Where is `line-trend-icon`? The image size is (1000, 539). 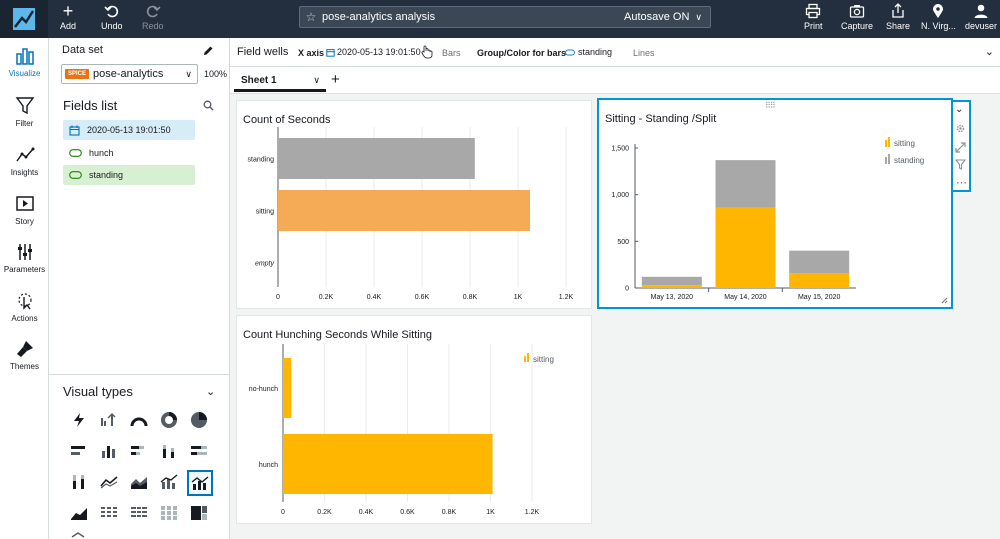 line-trend-icon is located at coordinates (24, 154).